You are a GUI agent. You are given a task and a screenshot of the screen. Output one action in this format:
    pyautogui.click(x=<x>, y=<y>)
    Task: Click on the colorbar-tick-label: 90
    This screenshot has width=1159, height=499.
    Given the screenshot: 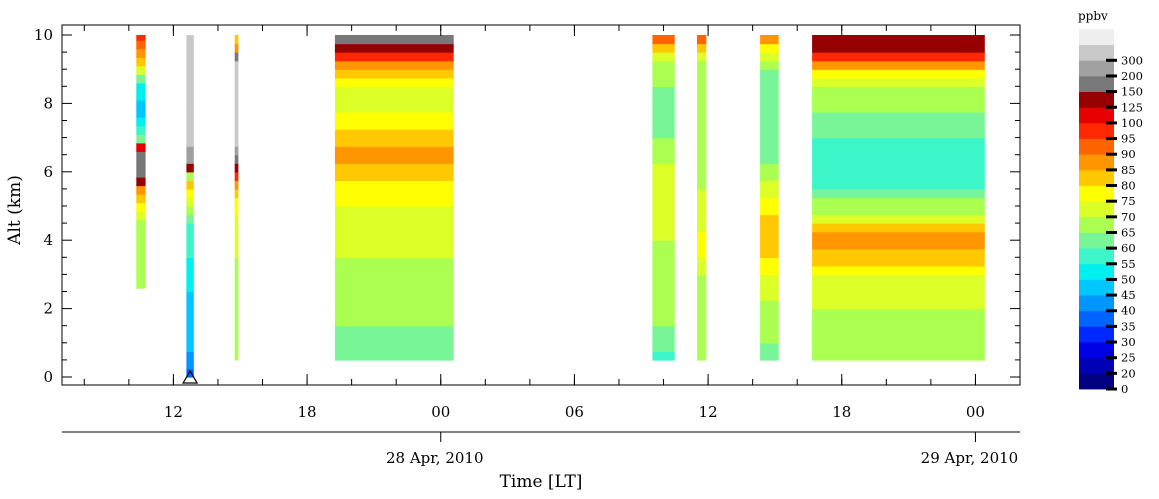 What is the action you would take?
    pyautogui.click(x=1128, y=154)
    